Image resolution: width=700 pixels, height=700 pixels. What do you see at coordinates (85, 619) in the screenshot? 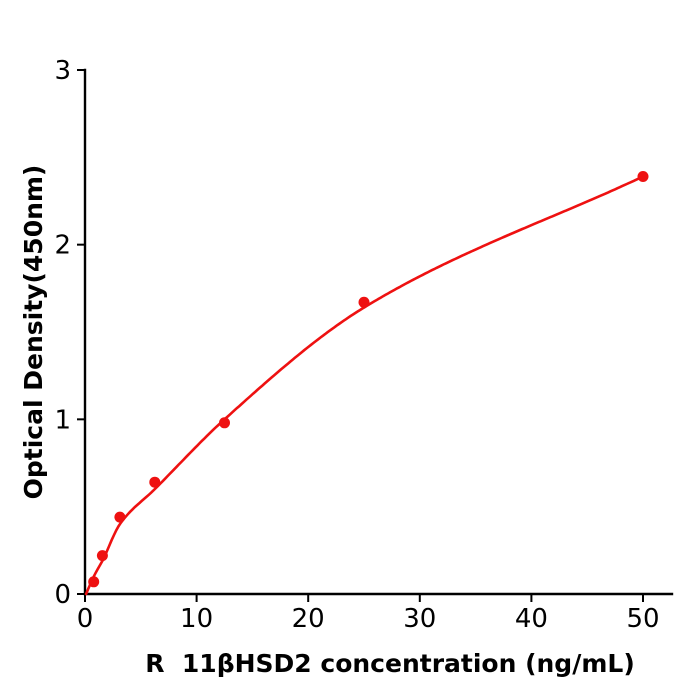
I see `x-axis-tick-label: 0` at bounding box center [85, 619].